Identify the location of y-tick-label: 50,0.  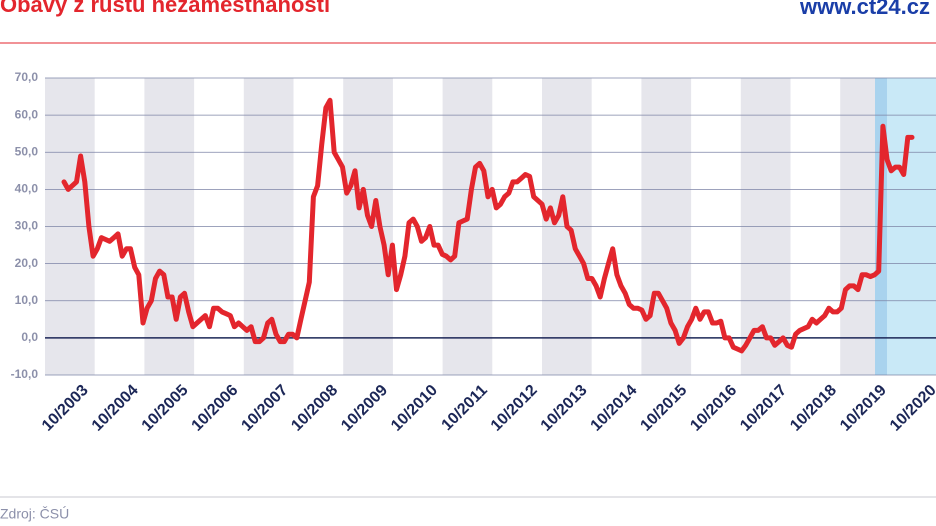
(27, 151).